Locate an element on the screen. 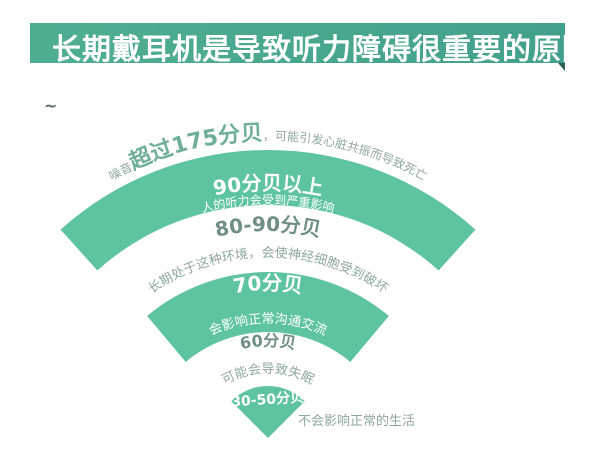  level-30-50db-title: 30-50分贝 is located at coordinates (268, 399).